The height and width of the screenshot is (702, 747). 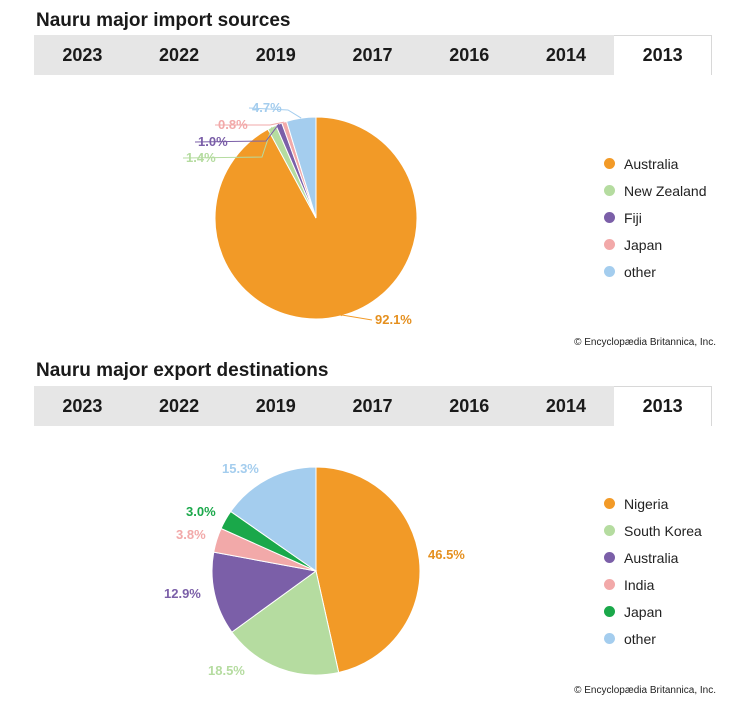 I want to click on import-credit: © Encyclopædia Britannica, Inc., so click(x=645, y=342).